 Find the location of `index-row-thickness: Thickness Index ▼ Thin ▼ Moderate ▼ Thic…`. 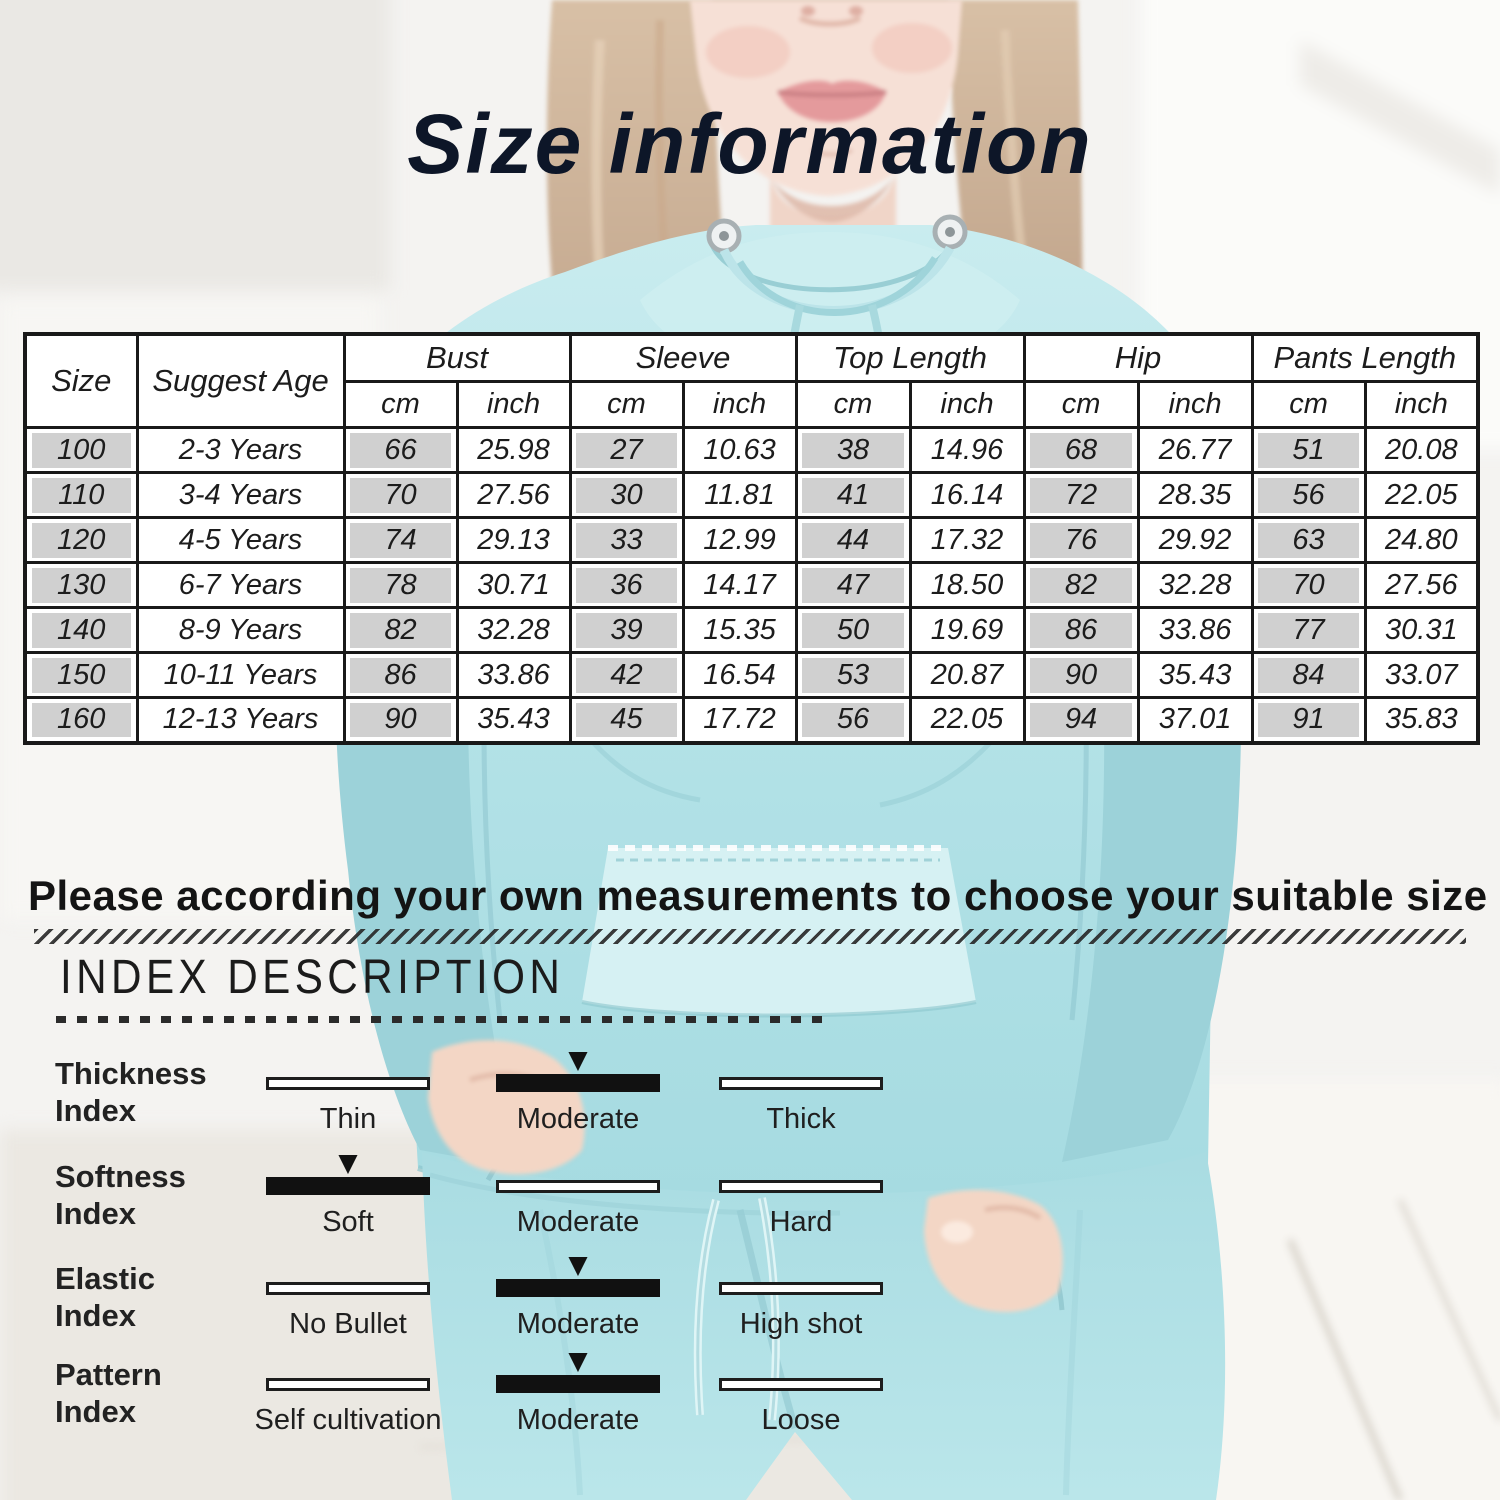

index-row-thickness: Thickness Index ▼ Thin ▼ Moderate ▼ Thic… is located at coordinates (495, 1098).